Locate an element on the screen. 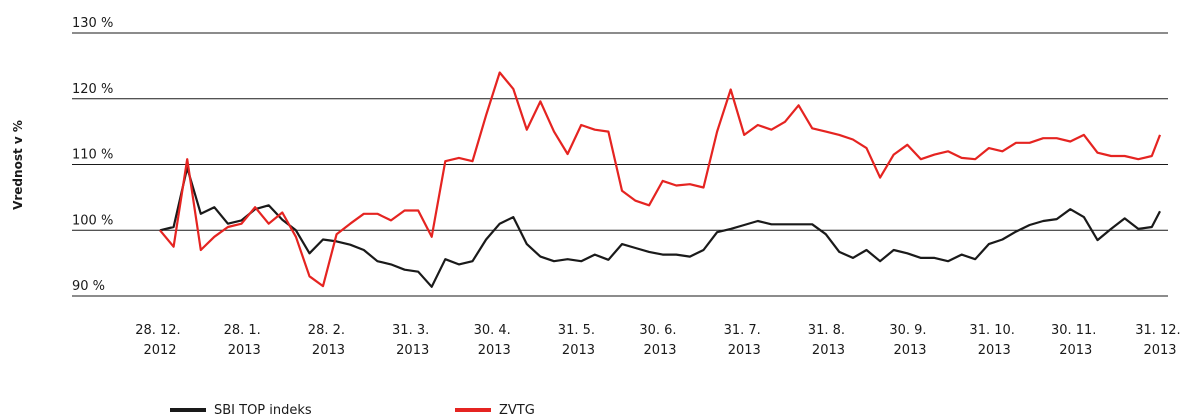  y-axis-title: Vrednost v % is located at coordinates (18, 165).